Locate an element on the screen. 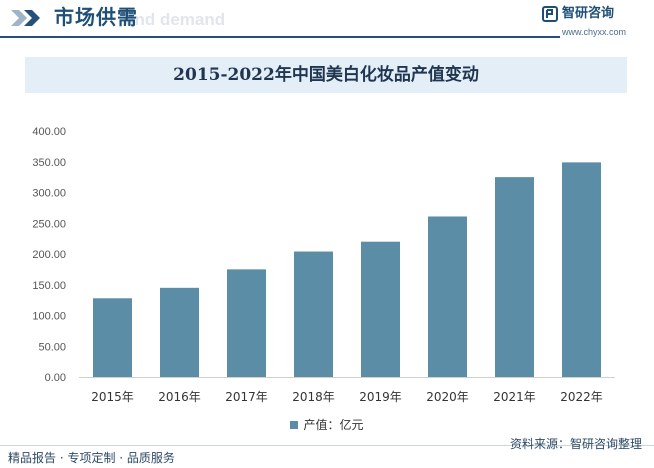  header-divider is located at coordinates (280, 37).